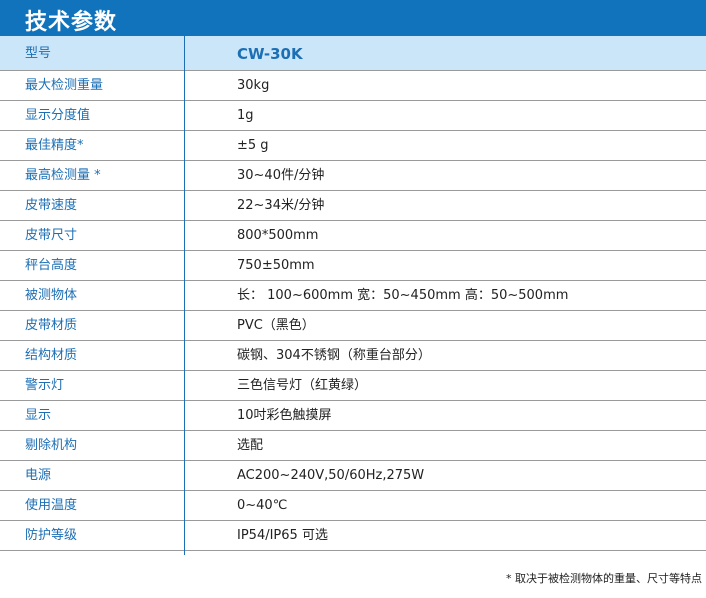  I want to click on spec-label: 使用温度, so click(51, 505).